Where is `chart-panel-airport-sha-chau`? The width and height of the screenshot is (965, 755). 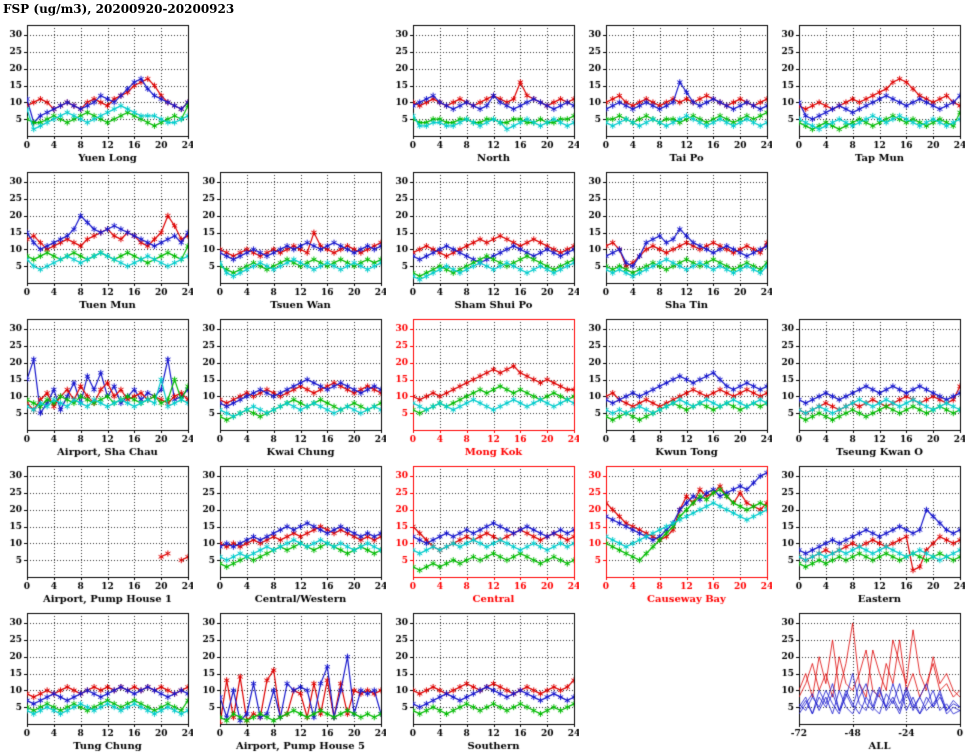 chart-panel-airport-sha-chau is located at coordinates (96, 385).